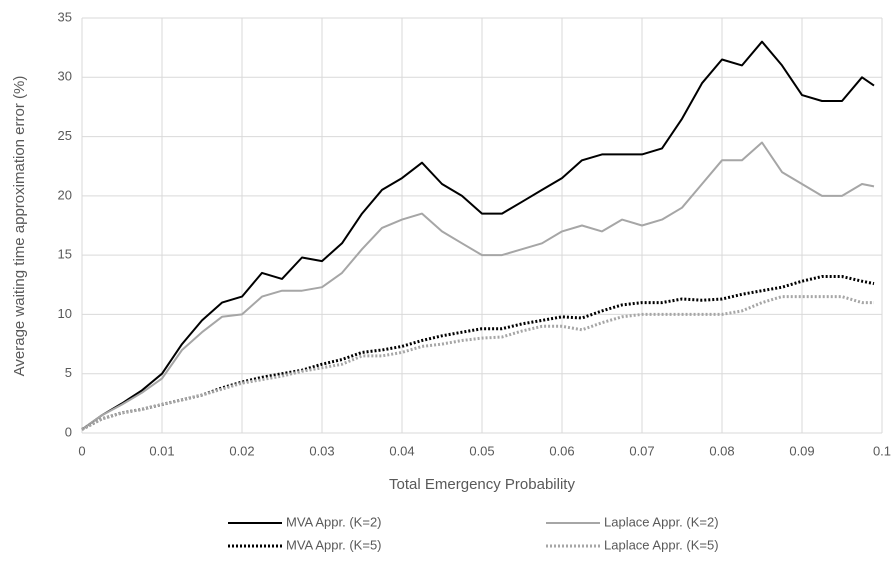  I want to click on legend-label: MVA Appr. (K=5), so click(334, 544).